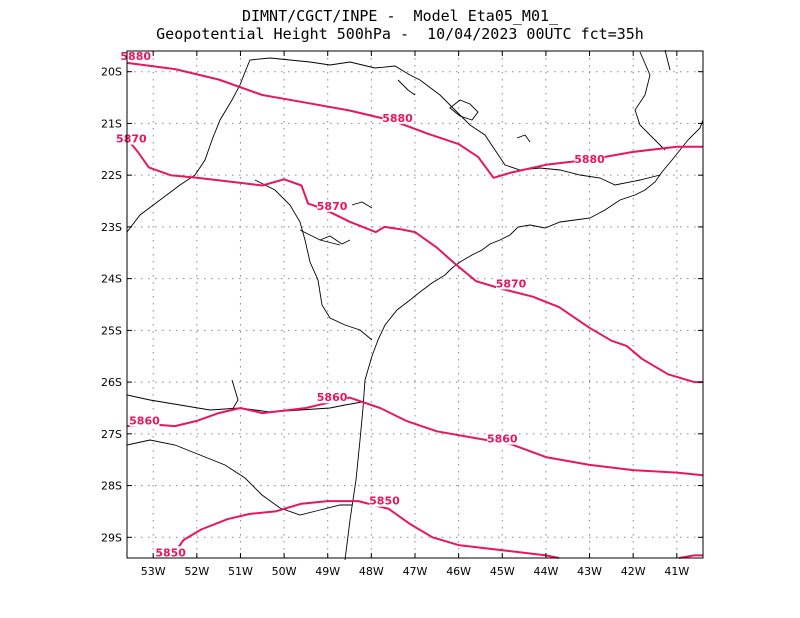  What do you see at coordinates (371, 571) in the screenshot?
I see `x-tick-label: 48W` at bounding box center [371, 571].